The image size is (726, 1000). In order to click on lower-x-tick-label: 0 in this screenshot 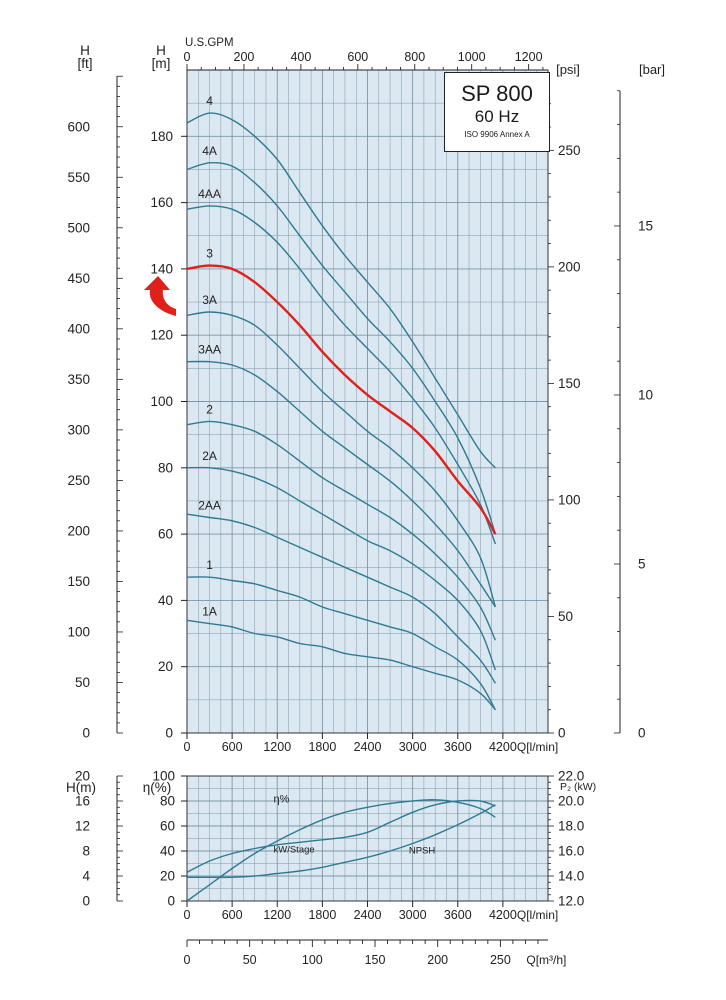, I will do `click(187, 915)`.